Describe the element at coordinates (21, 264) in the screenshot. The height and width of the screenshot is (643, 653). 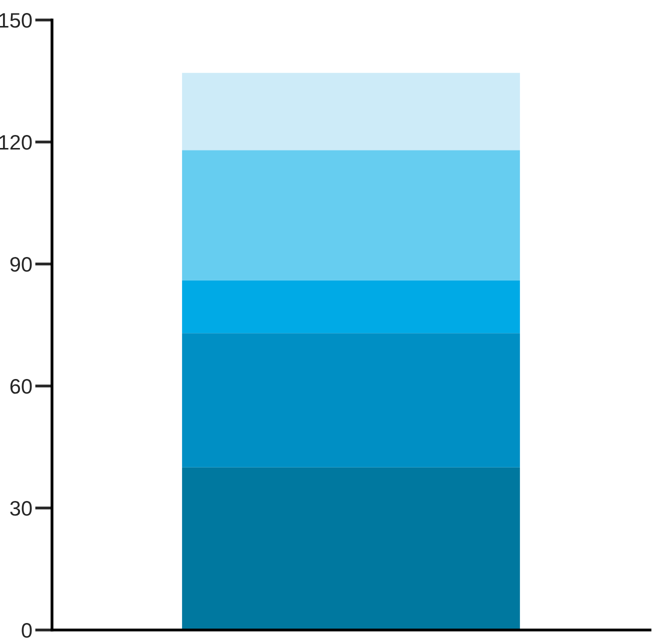
I see `y-tick-label: 90` at that location.